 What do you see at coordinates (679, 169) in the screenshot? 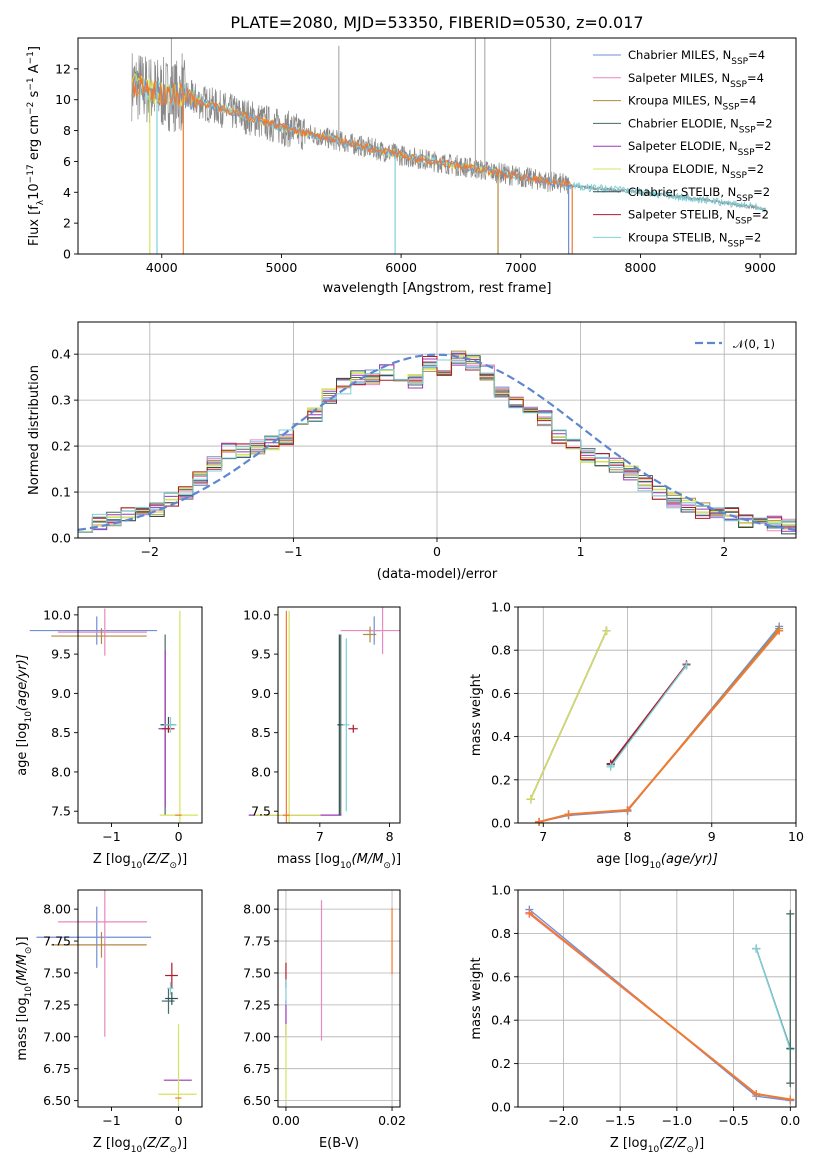
I see `legend-entry-kroupa-elodie-part: Kroupa ELODIE, N` at bounding box center [679, 169].